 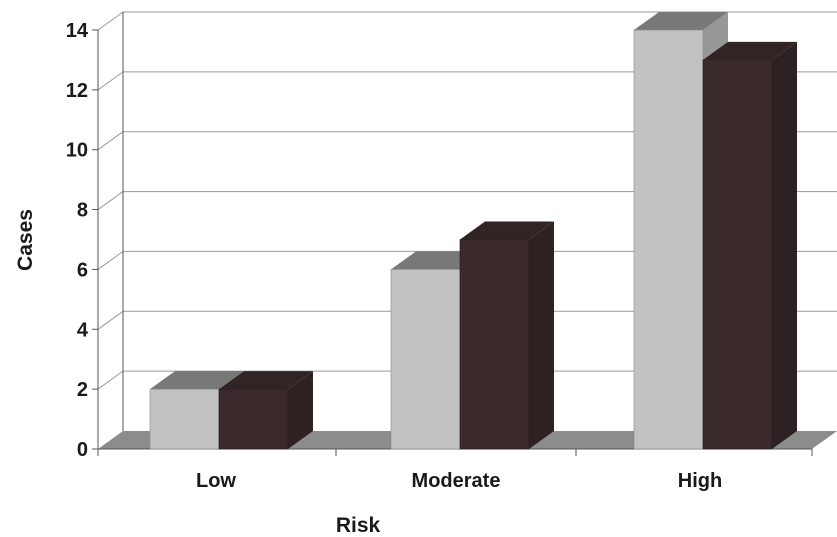 I want to click on x-tick-labels: Low Moderate High, so click(x=459, y=481).